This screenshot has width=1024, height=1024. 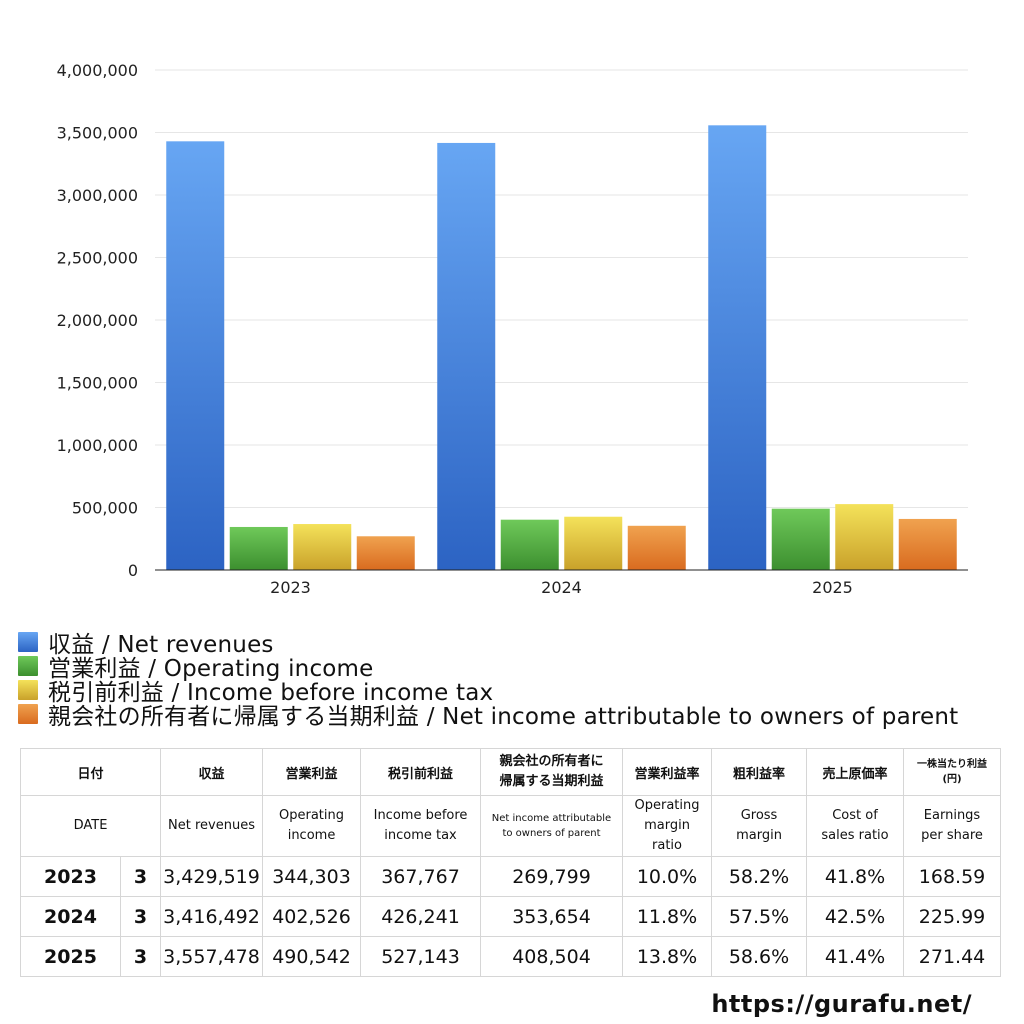 I want to click on header-net-jp-line1: 親会社の所有者に, so click(x=551, y=761).